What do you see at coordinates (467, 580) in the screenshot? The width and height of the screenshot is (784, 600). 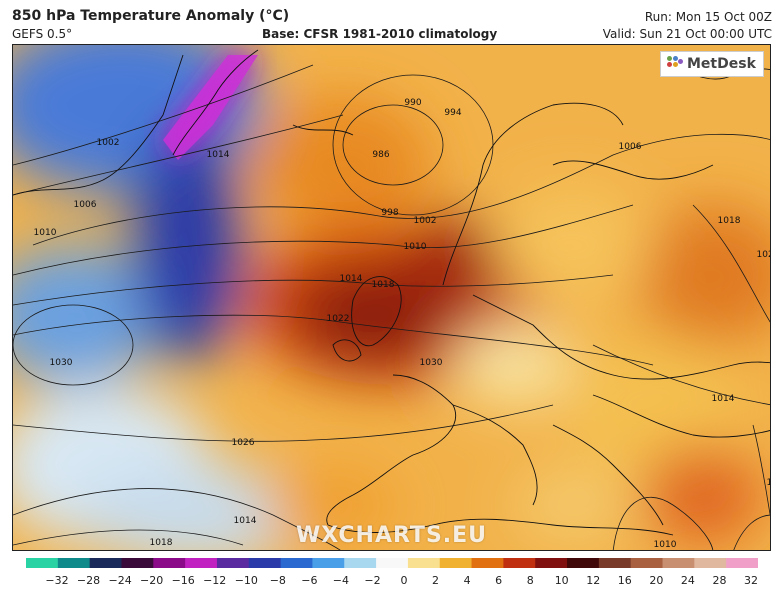 I see `colorbar-tick-label: 4` at bounding box center [467, 580].